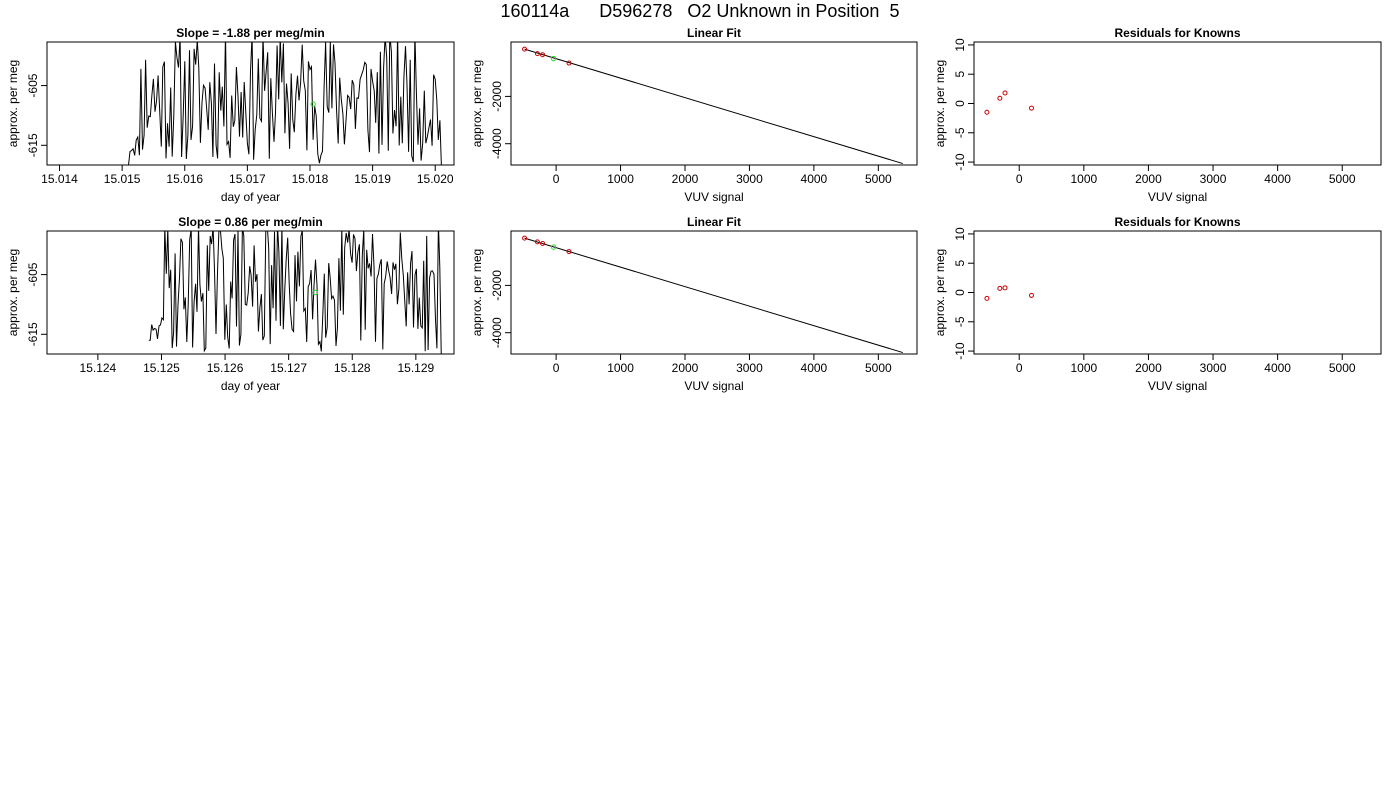 The image size is (1400, 800). I want to click on x-tick-label: 15.127, so click(288, 368).